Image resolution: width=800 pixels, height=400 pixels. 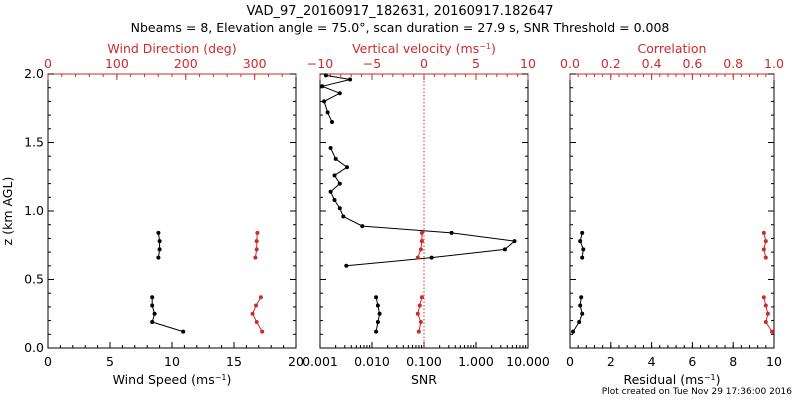 I want to click on top-tick-label: 1.0, so click(x=774, y=63).